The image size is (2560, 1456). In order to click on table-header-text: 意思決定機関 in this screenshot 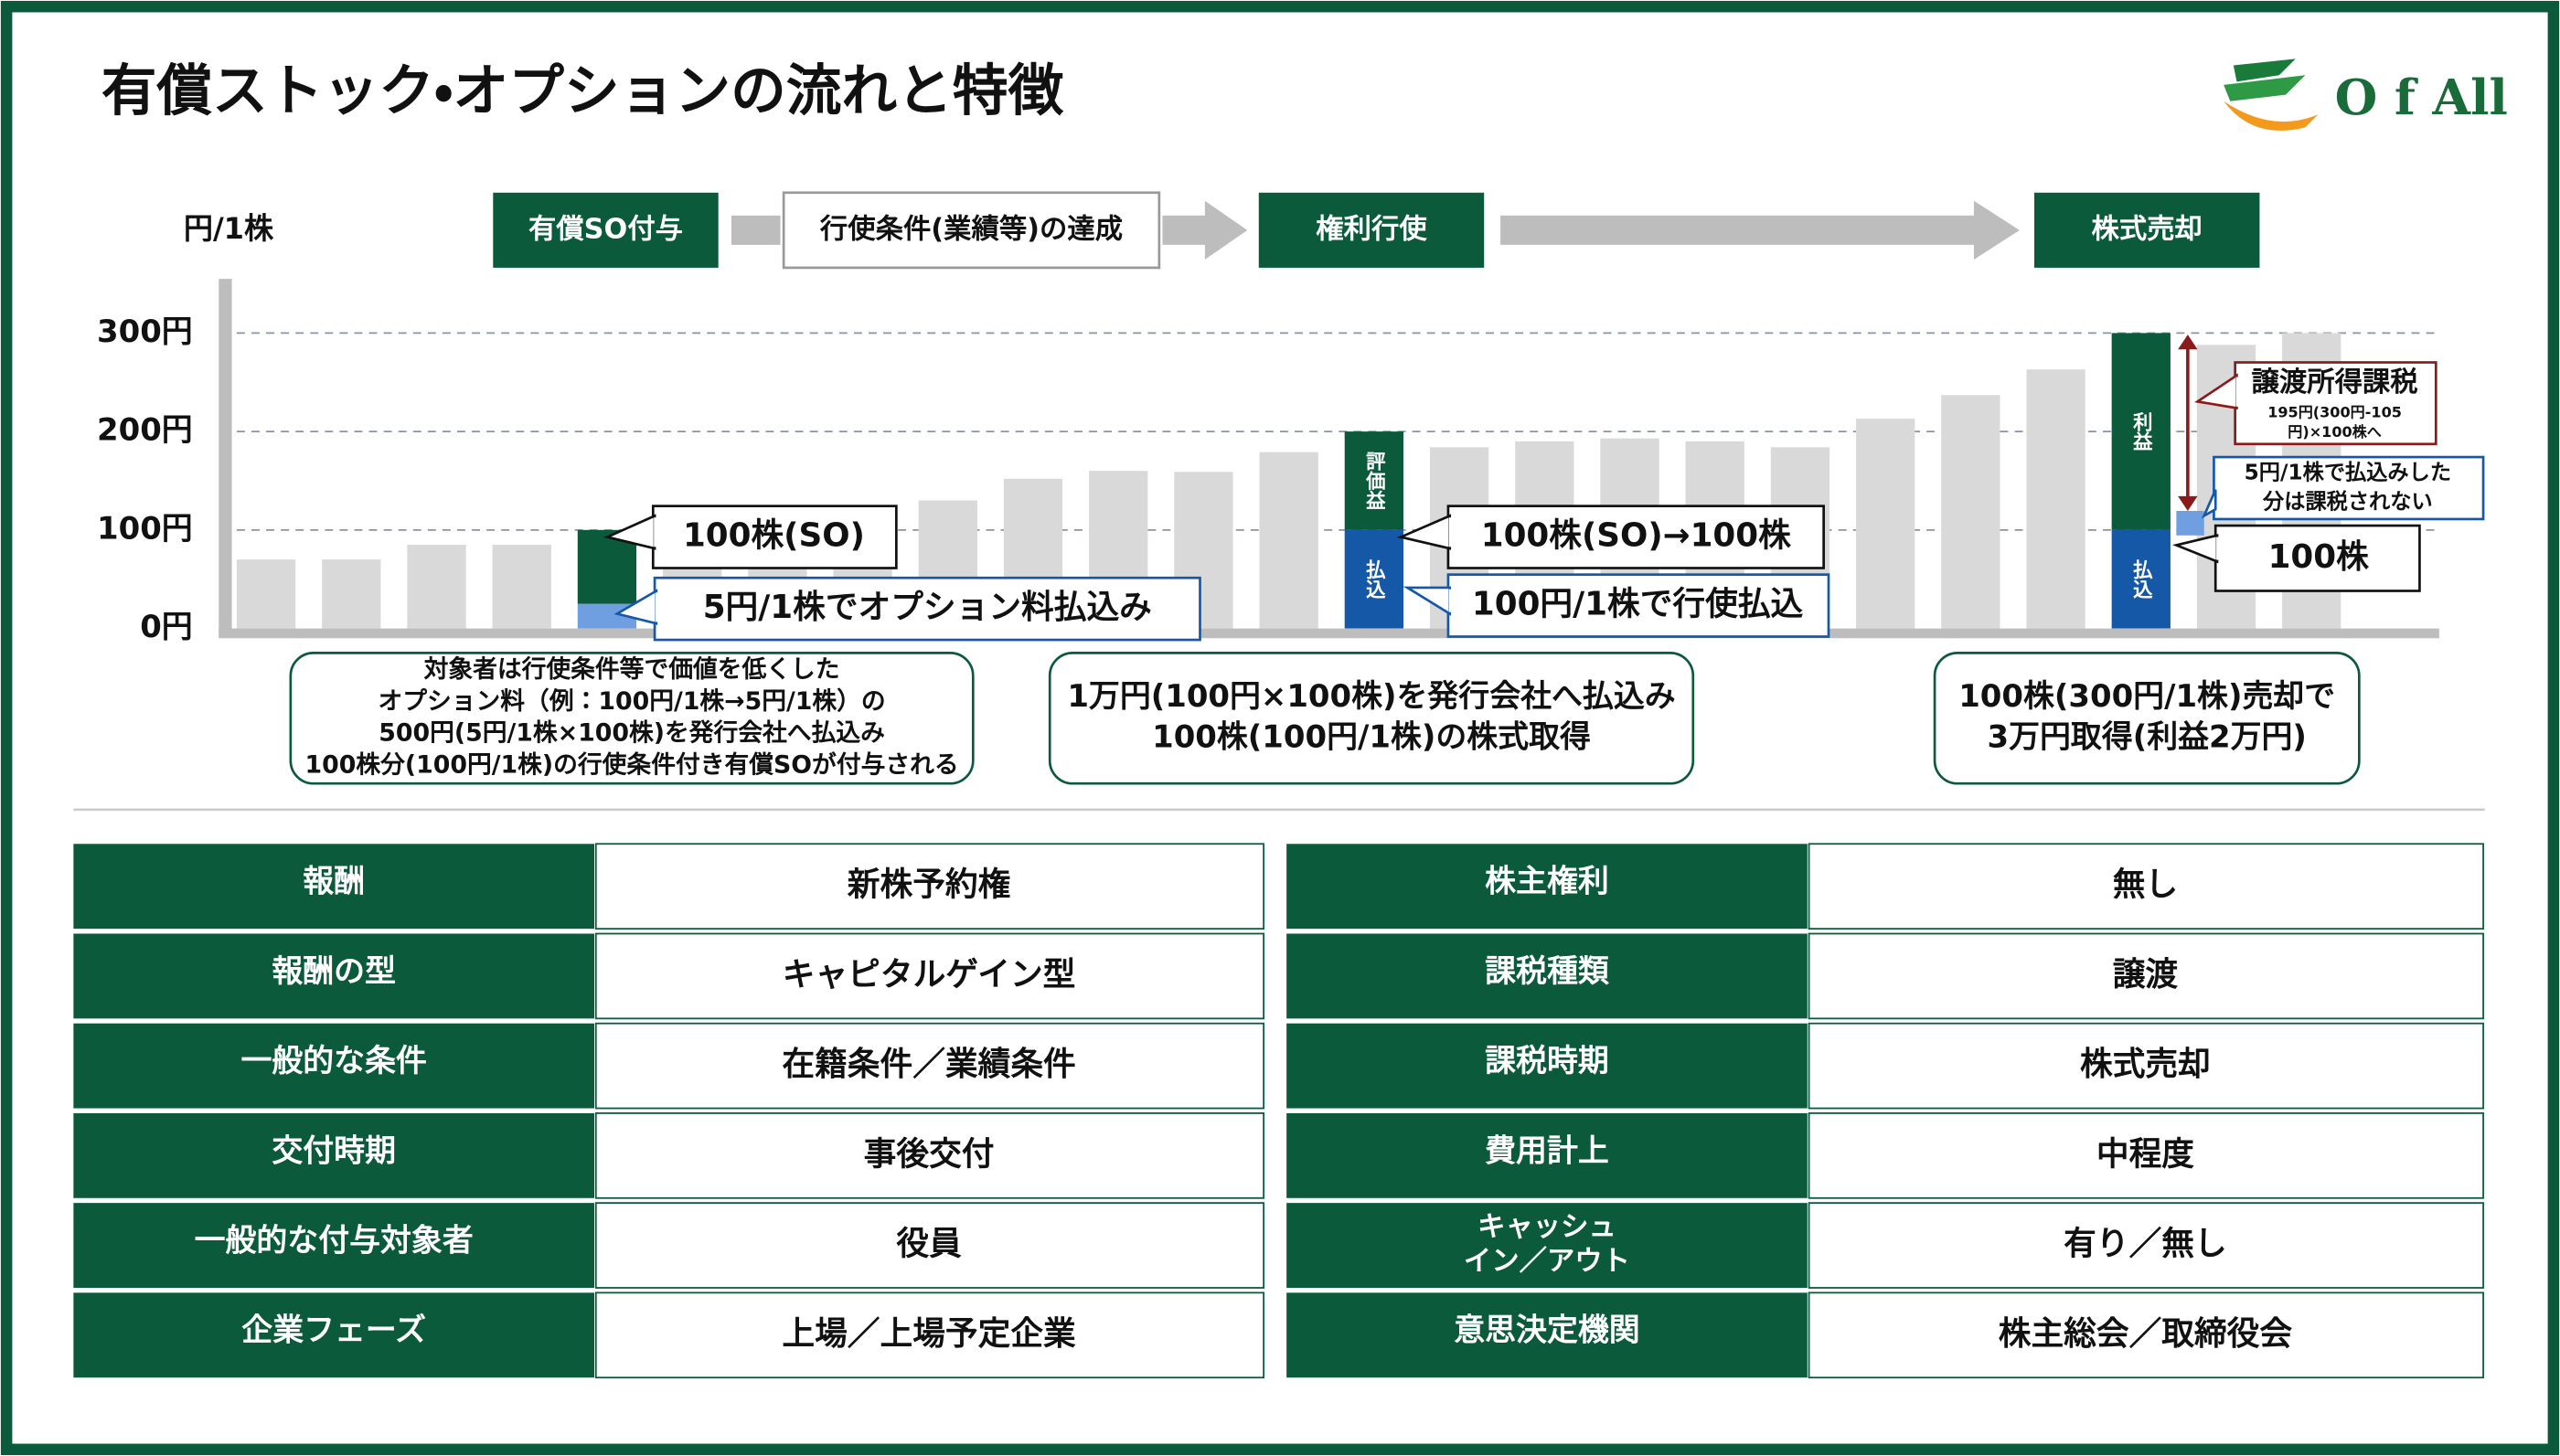, I will do `click(1546, 1331)`.